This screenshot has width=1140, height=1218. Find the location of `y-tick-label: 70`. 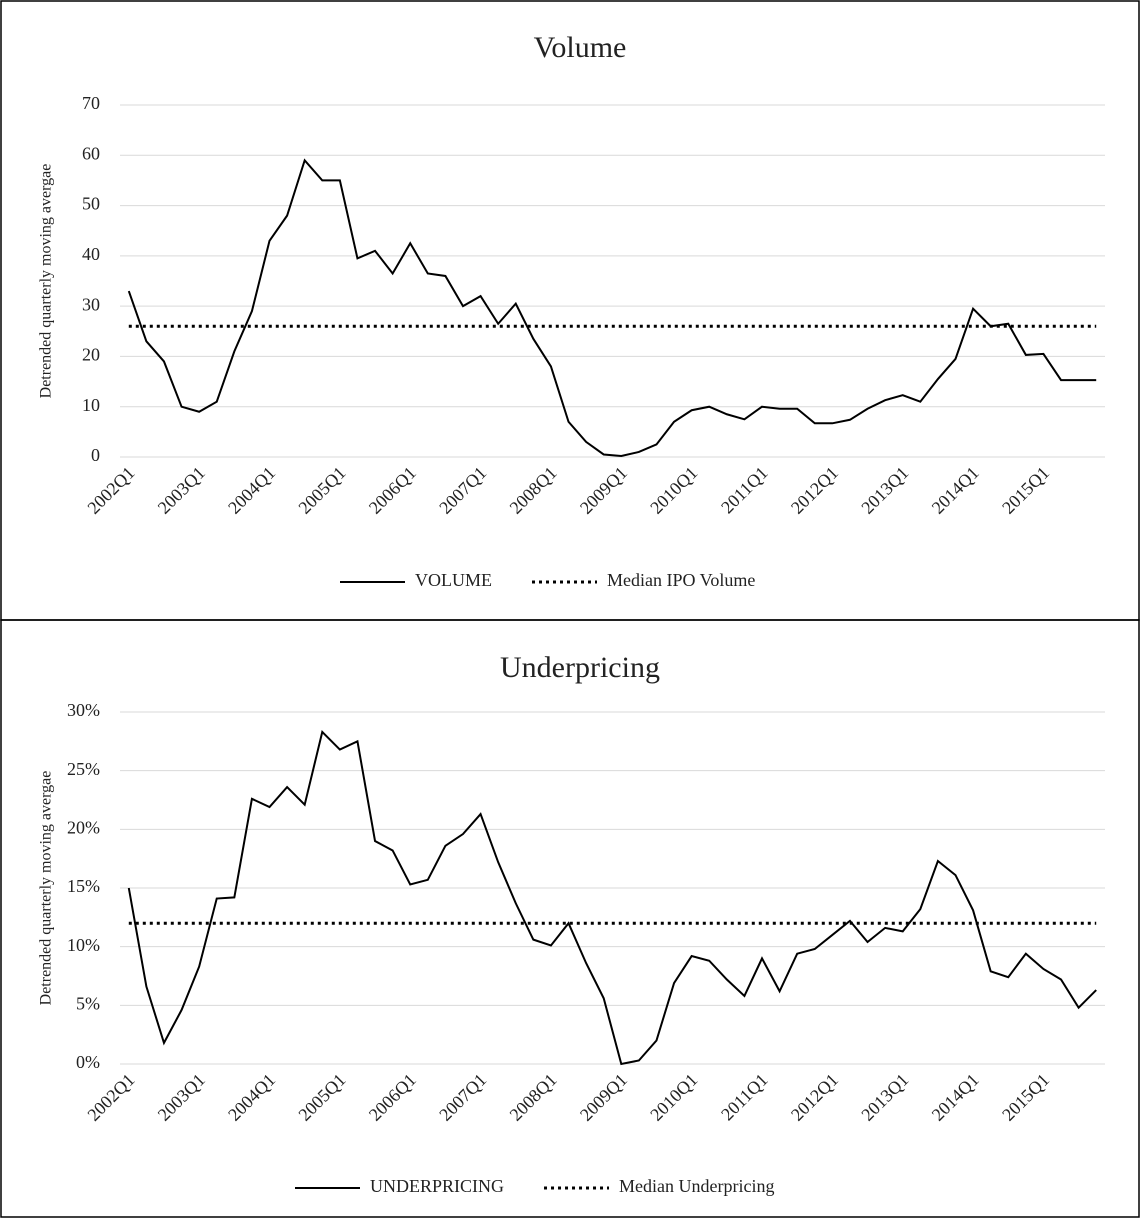

y-tick-label: 70 is located at coordinates (91, 103).